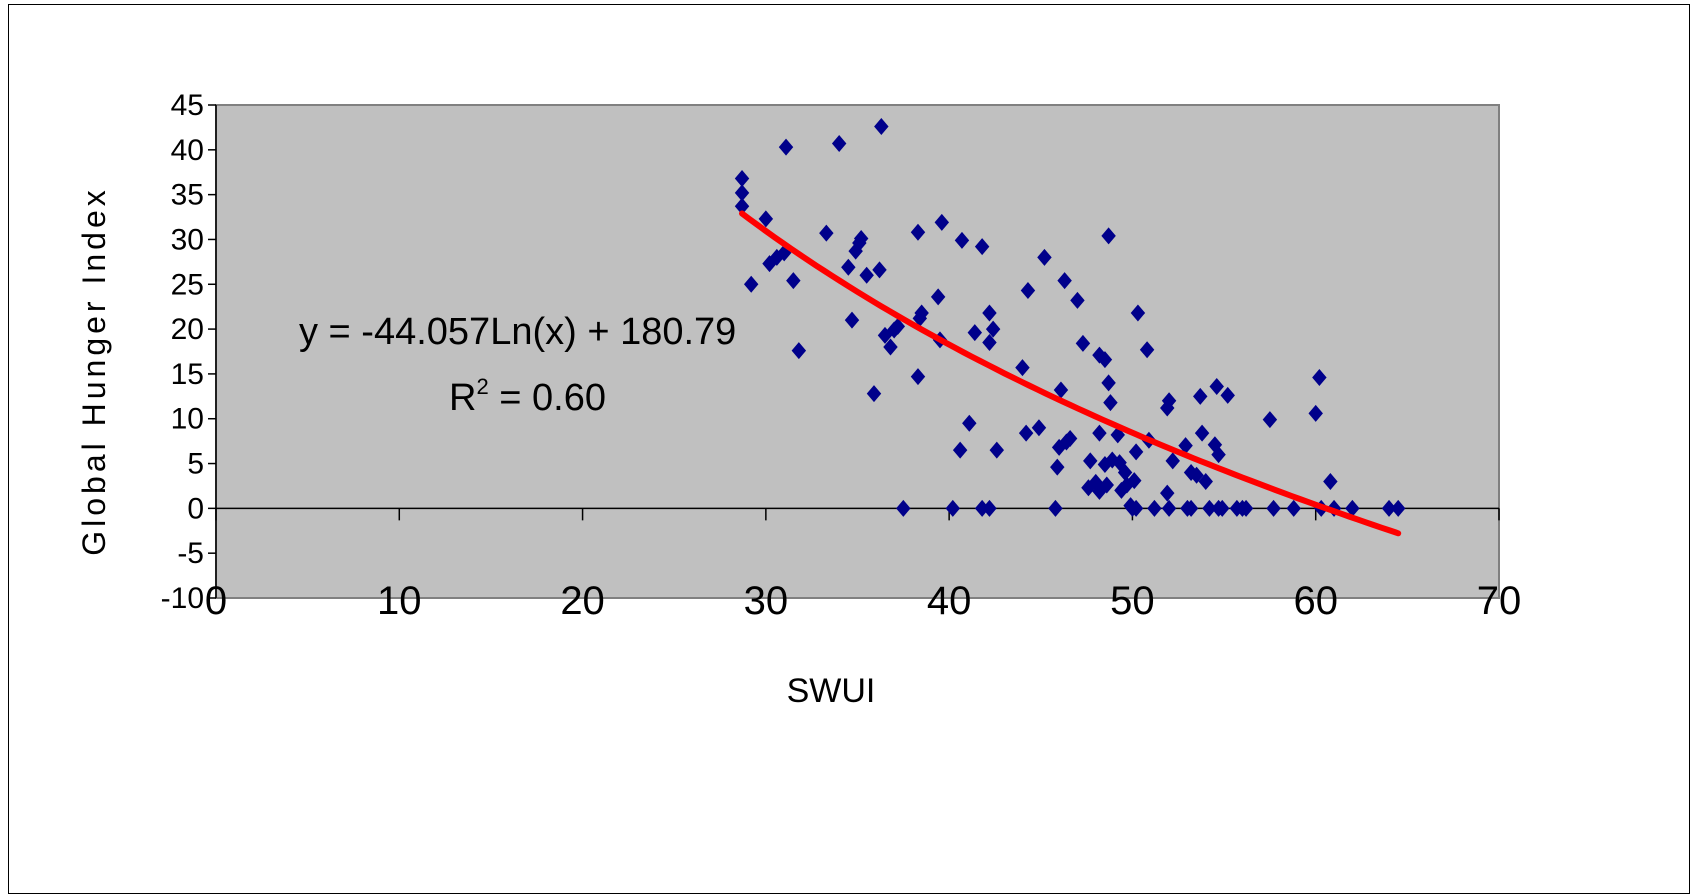 The width and height of the screenshot is (1694, 894). What do you see at coordinates (766, 601) in the screenshot?
I see `x-tick-label: 30` at bounding box center [766, 601].